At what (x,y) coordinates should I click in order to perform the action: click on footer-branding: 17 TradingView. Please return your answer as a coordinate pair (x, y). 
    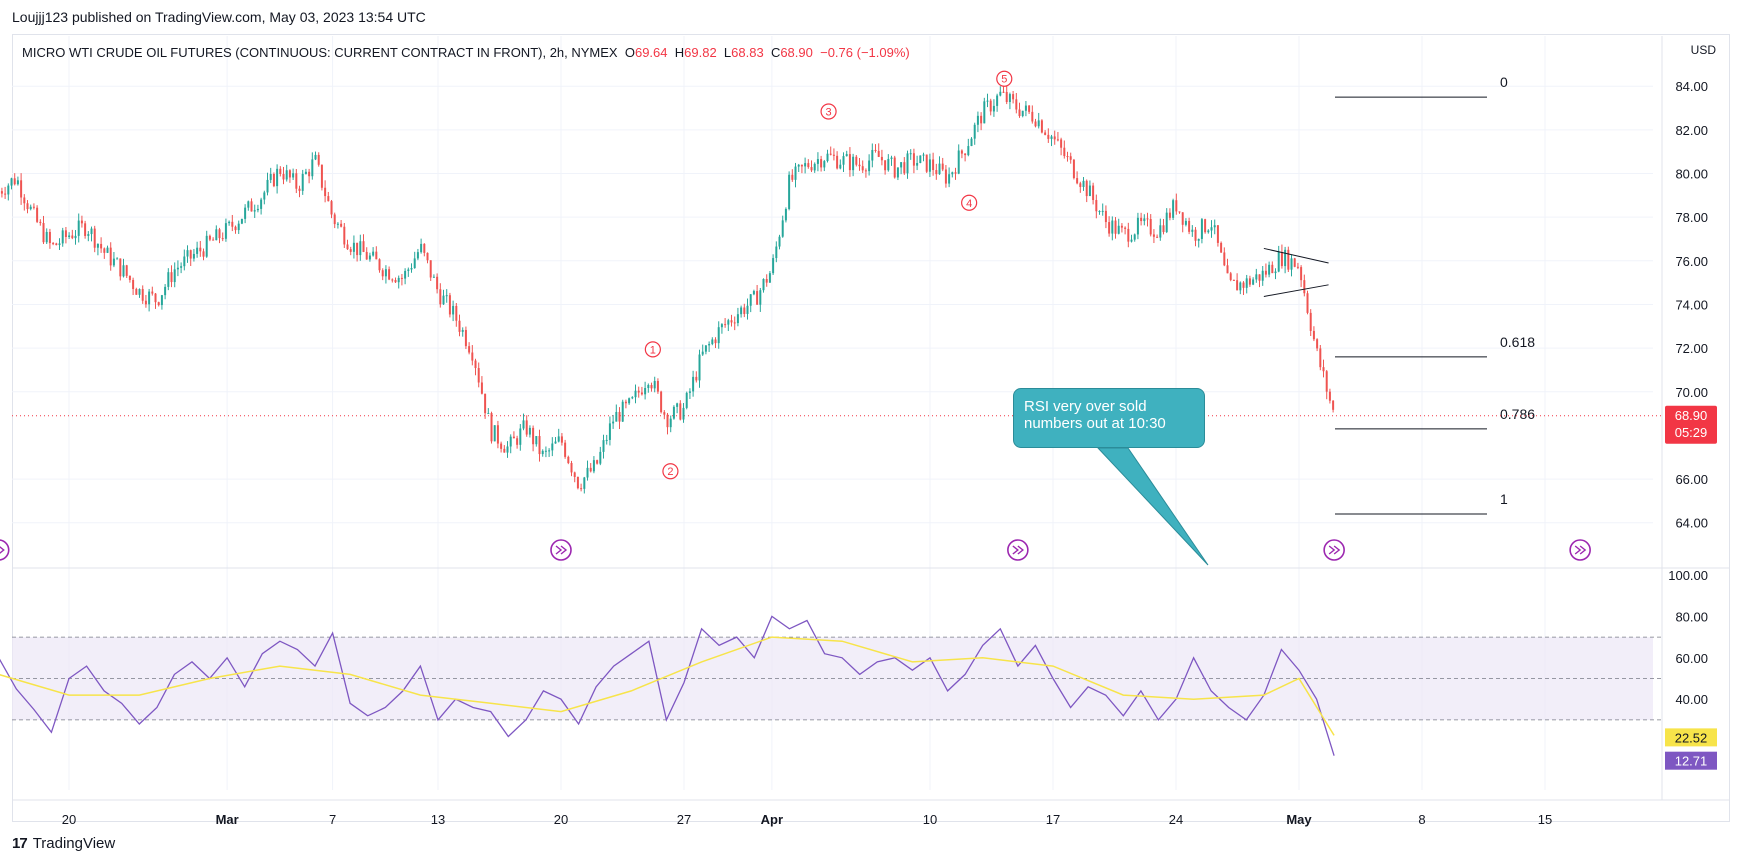
    Looking at the image, I should click on (63, 843).